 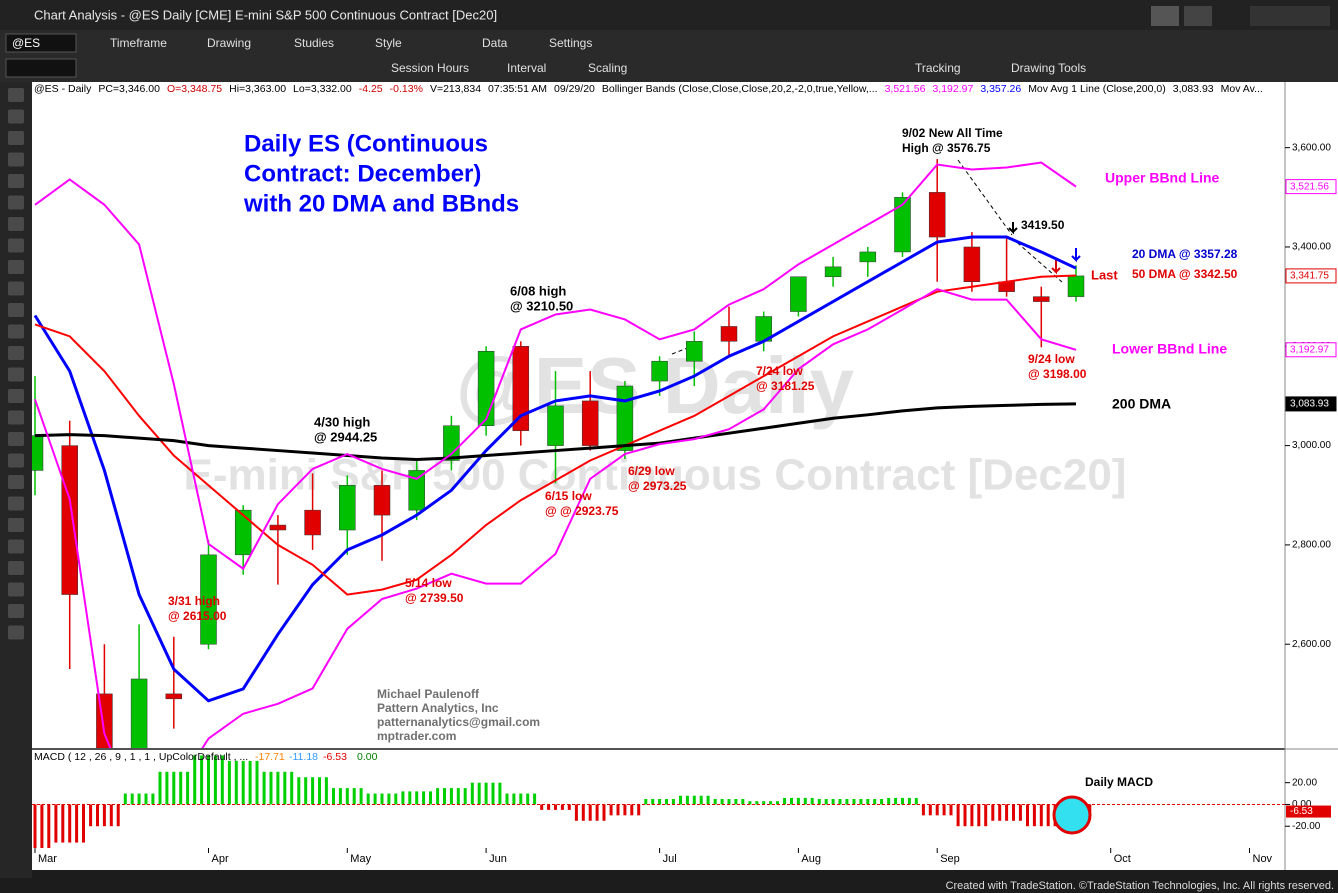 I want to click on toolbar-button: Drawing, so click(x=229, y=43).